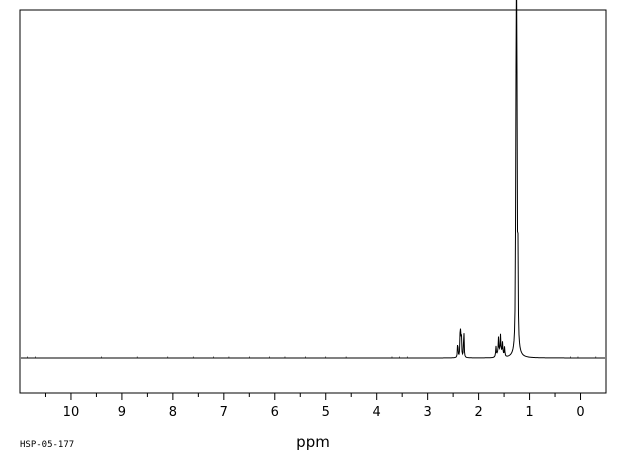 The height and width of the screenshot is (455, 620). What do you see at coordinates (122, 412) in the screenshot?
I see `tick-label-9: 9` at bounding box center [122, 412].